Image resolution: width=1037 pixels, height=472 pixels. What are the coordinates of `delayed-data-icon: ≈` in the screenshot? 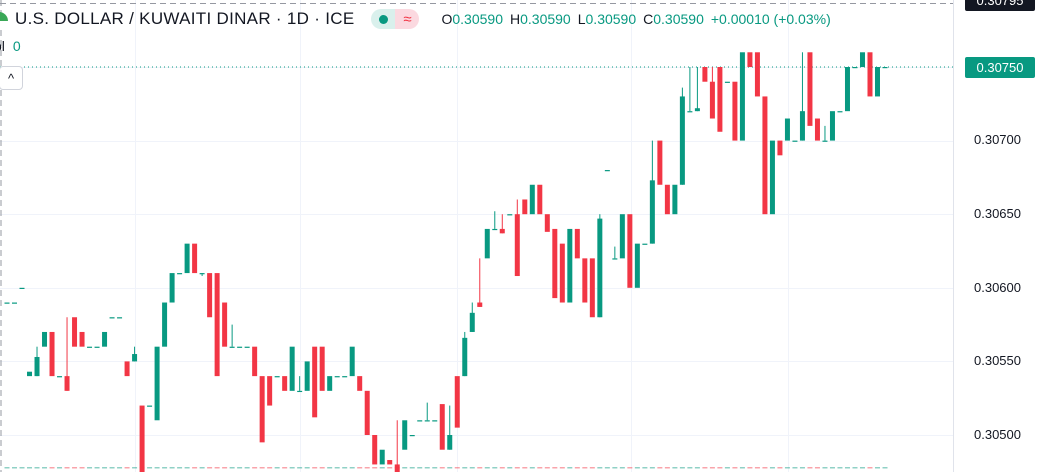 It's located at (407, 19).